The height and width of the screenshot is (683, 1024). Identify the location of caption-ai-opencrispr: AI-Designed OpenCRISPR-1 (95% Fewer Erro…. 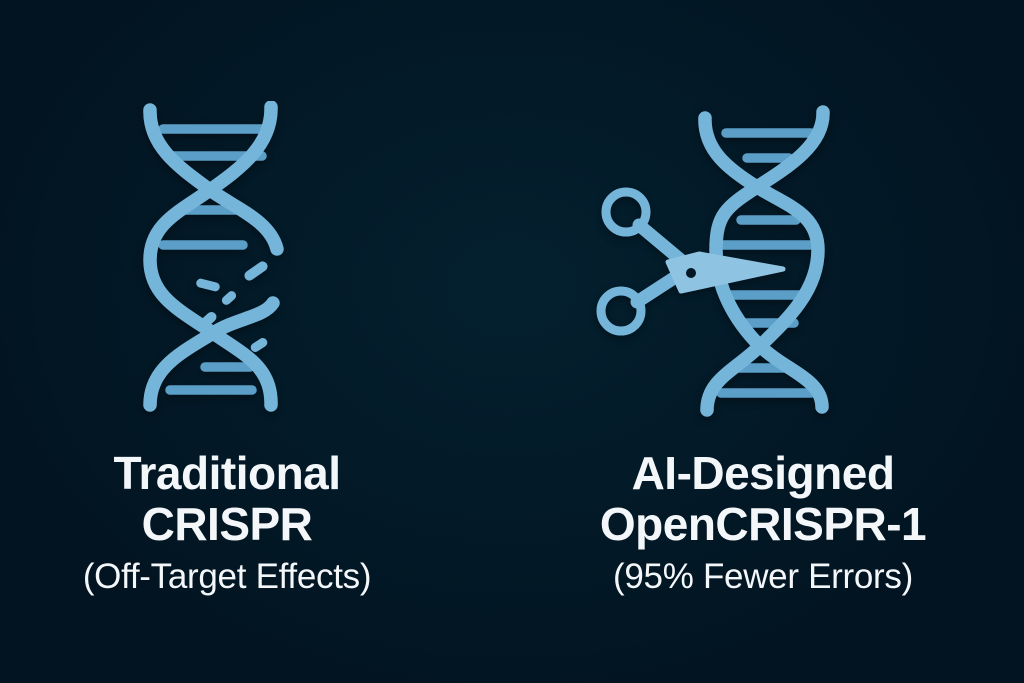
(763, 524).